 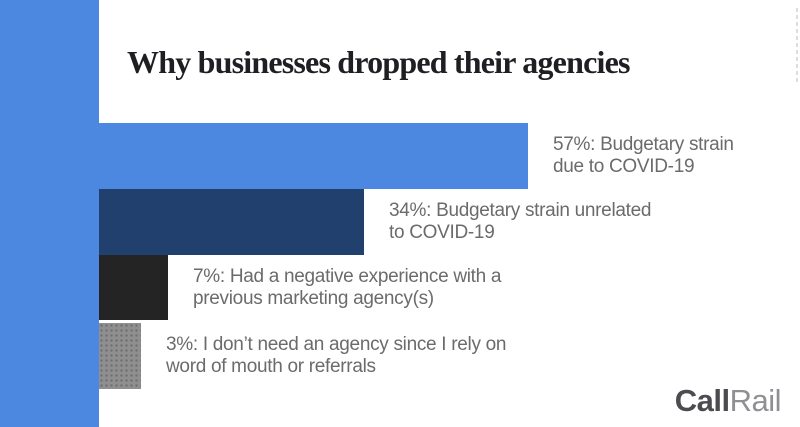 What do you see at coordinates (313, 156) in the screenshot?
I see `bar-57pct-budgetary-strain-covid` at bounding box center [313, 156].